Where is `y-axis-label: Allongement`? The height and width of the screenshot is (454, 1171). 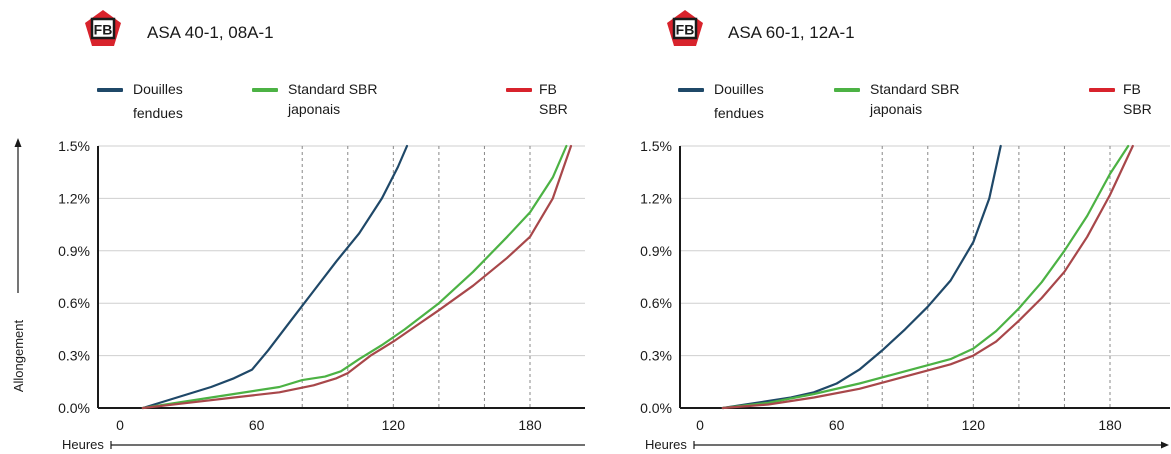
y-axis-label: Allongement is located at coordinates (18, 355).